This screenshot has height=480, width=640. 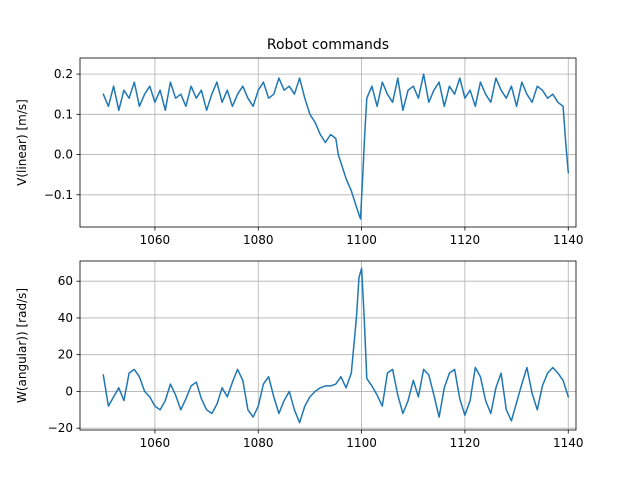 I want to click on velocity-xtick-label-2: 1100, so click(x=361, y=240).